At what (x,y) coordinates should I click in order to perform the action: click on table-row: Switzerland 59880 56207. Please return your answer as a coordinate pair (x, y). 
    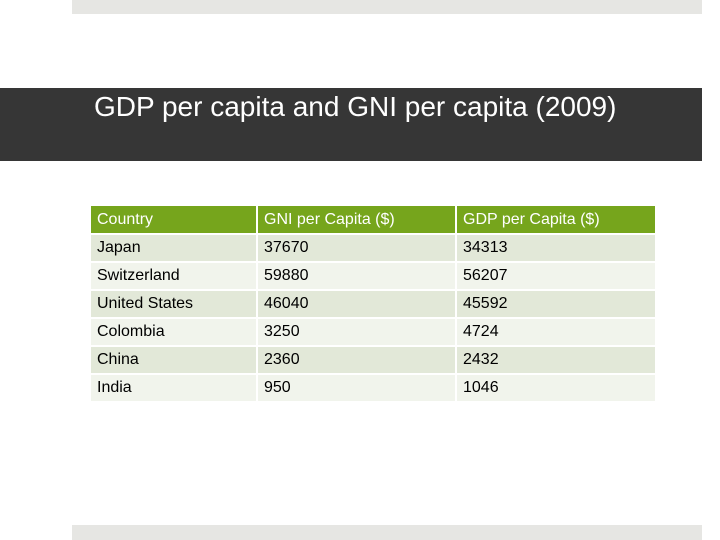
    Looking at the image, I should click on (373, 276).